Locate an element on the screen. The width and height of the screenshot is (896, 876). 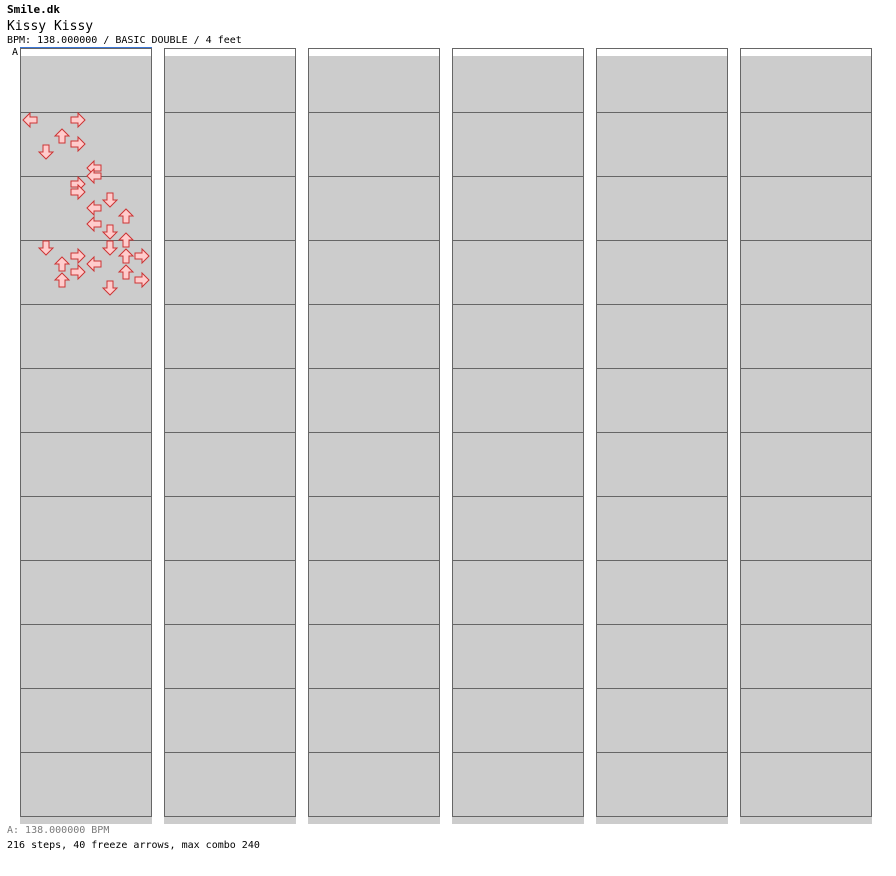
bpm-section-line is located at coordinates (86, 47).